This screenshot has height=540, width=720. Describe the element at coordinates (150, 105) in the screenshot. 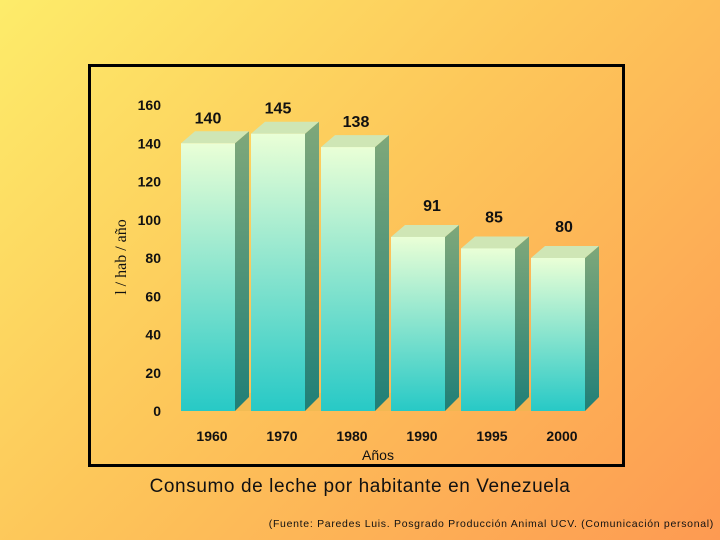

I see `y-tick-label: 160` at that location.